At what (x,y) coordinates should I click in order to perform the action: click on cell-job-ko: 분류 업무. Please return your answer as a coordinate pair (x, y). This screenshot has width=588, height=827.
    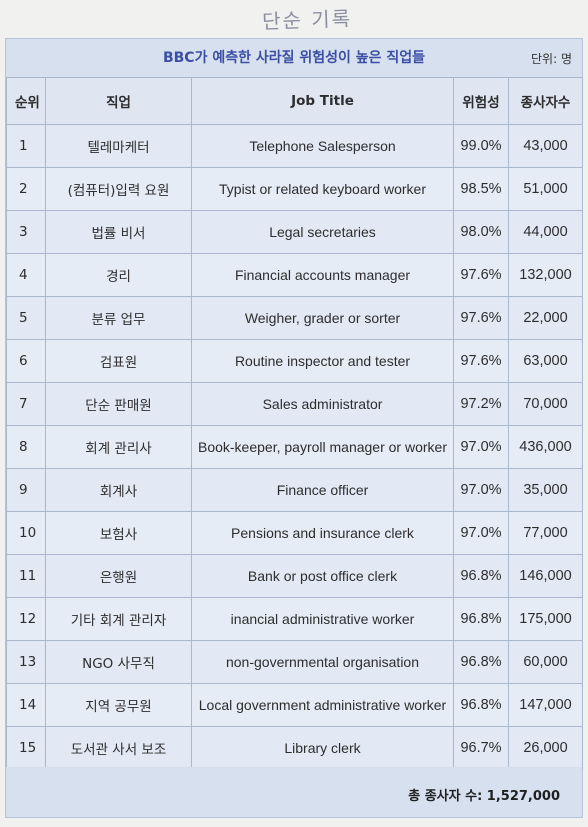
    Looking at the image, I should click on (118, 318).